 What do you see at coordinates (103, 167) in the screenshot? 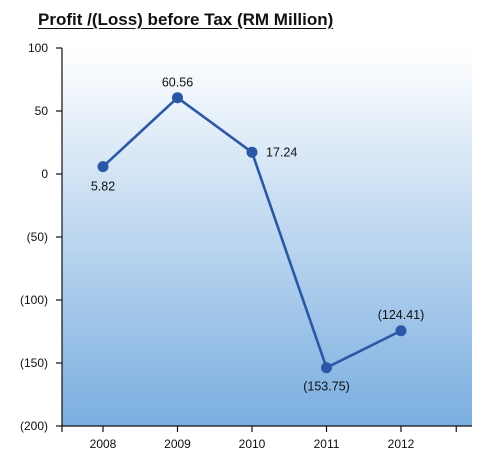
I see `data-point-2008` at bounding box center [103, 167].